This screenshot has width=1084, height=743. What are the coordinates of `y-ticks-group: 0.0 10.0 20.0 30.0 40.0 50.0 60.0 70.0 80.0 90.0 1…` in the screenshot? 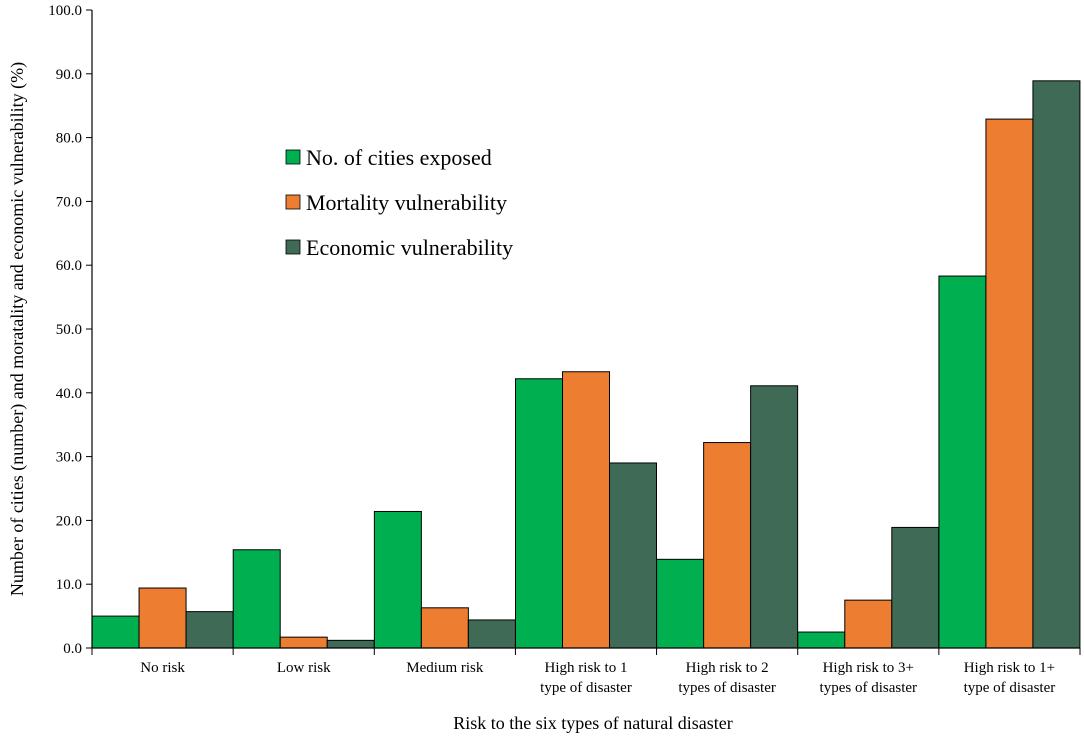 It's located at (70, 330).